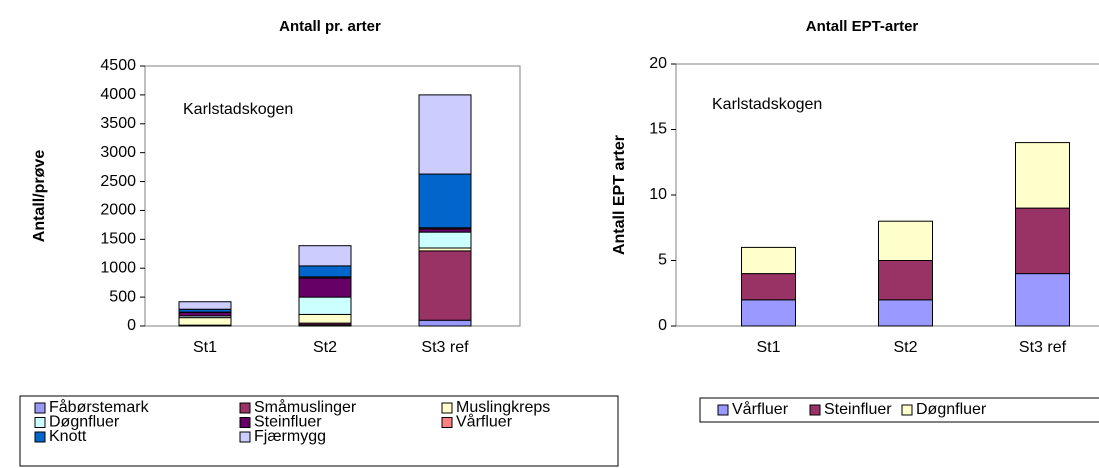 This screenshot has width=1099, height=468. Describe the element at coordinates (658, 194) in the screenshot. I see `y-tick-label: 10` at that location.